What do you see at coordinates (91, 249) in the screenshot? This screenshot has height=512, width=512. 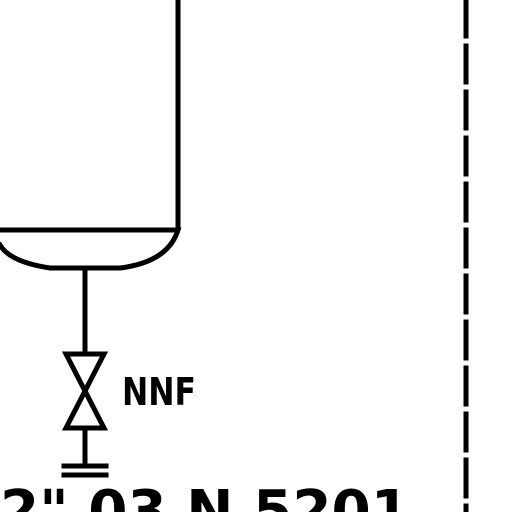 I see `vessel-bottom-head` at bounding box center [91, 249].